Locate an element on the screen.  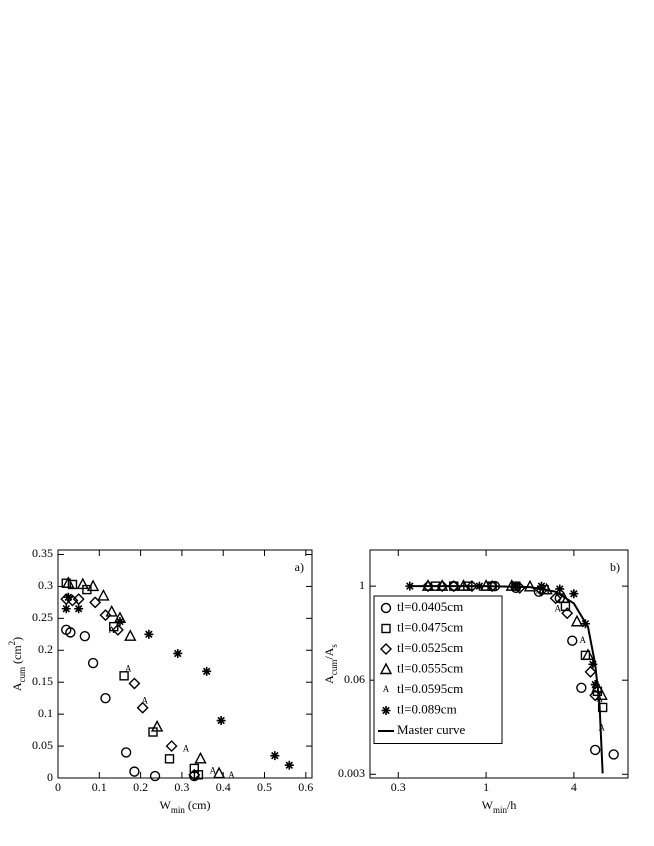
axis-label-part: cum is located at coordinates (22, 675).